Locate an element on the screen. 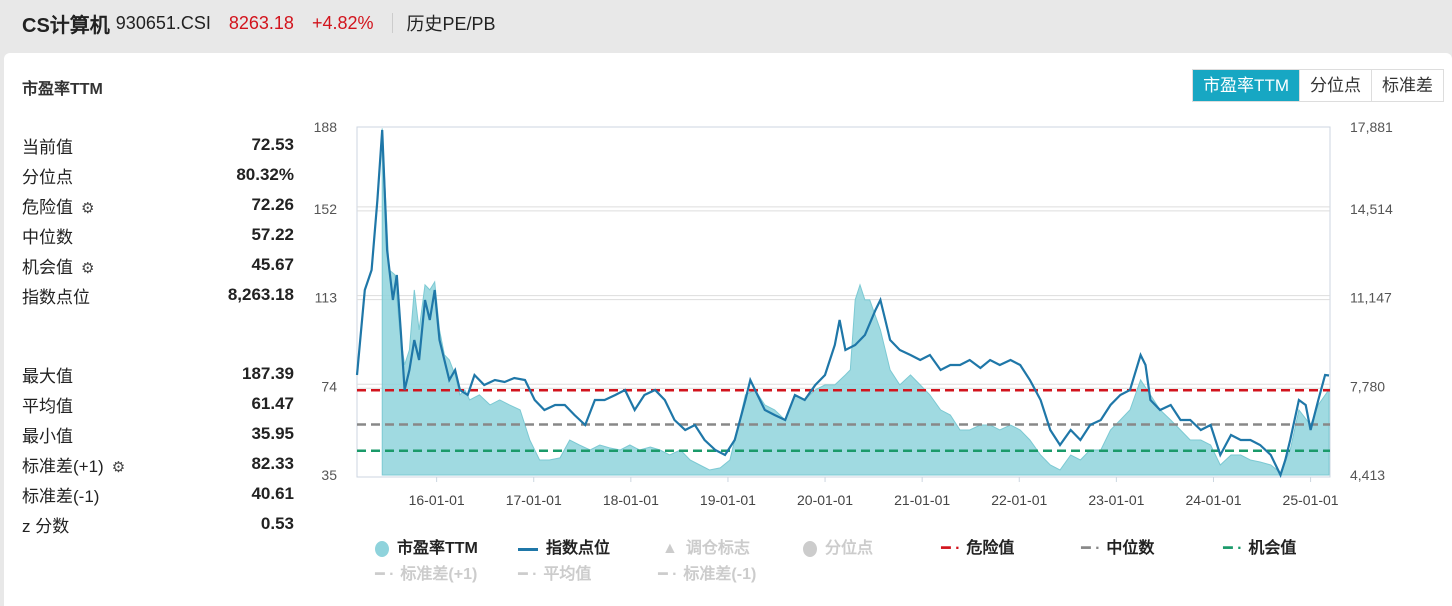 This screenshot has width=1452, height=606. stat-label: 危险值 ⚙ is located at coordinates (58, 205).